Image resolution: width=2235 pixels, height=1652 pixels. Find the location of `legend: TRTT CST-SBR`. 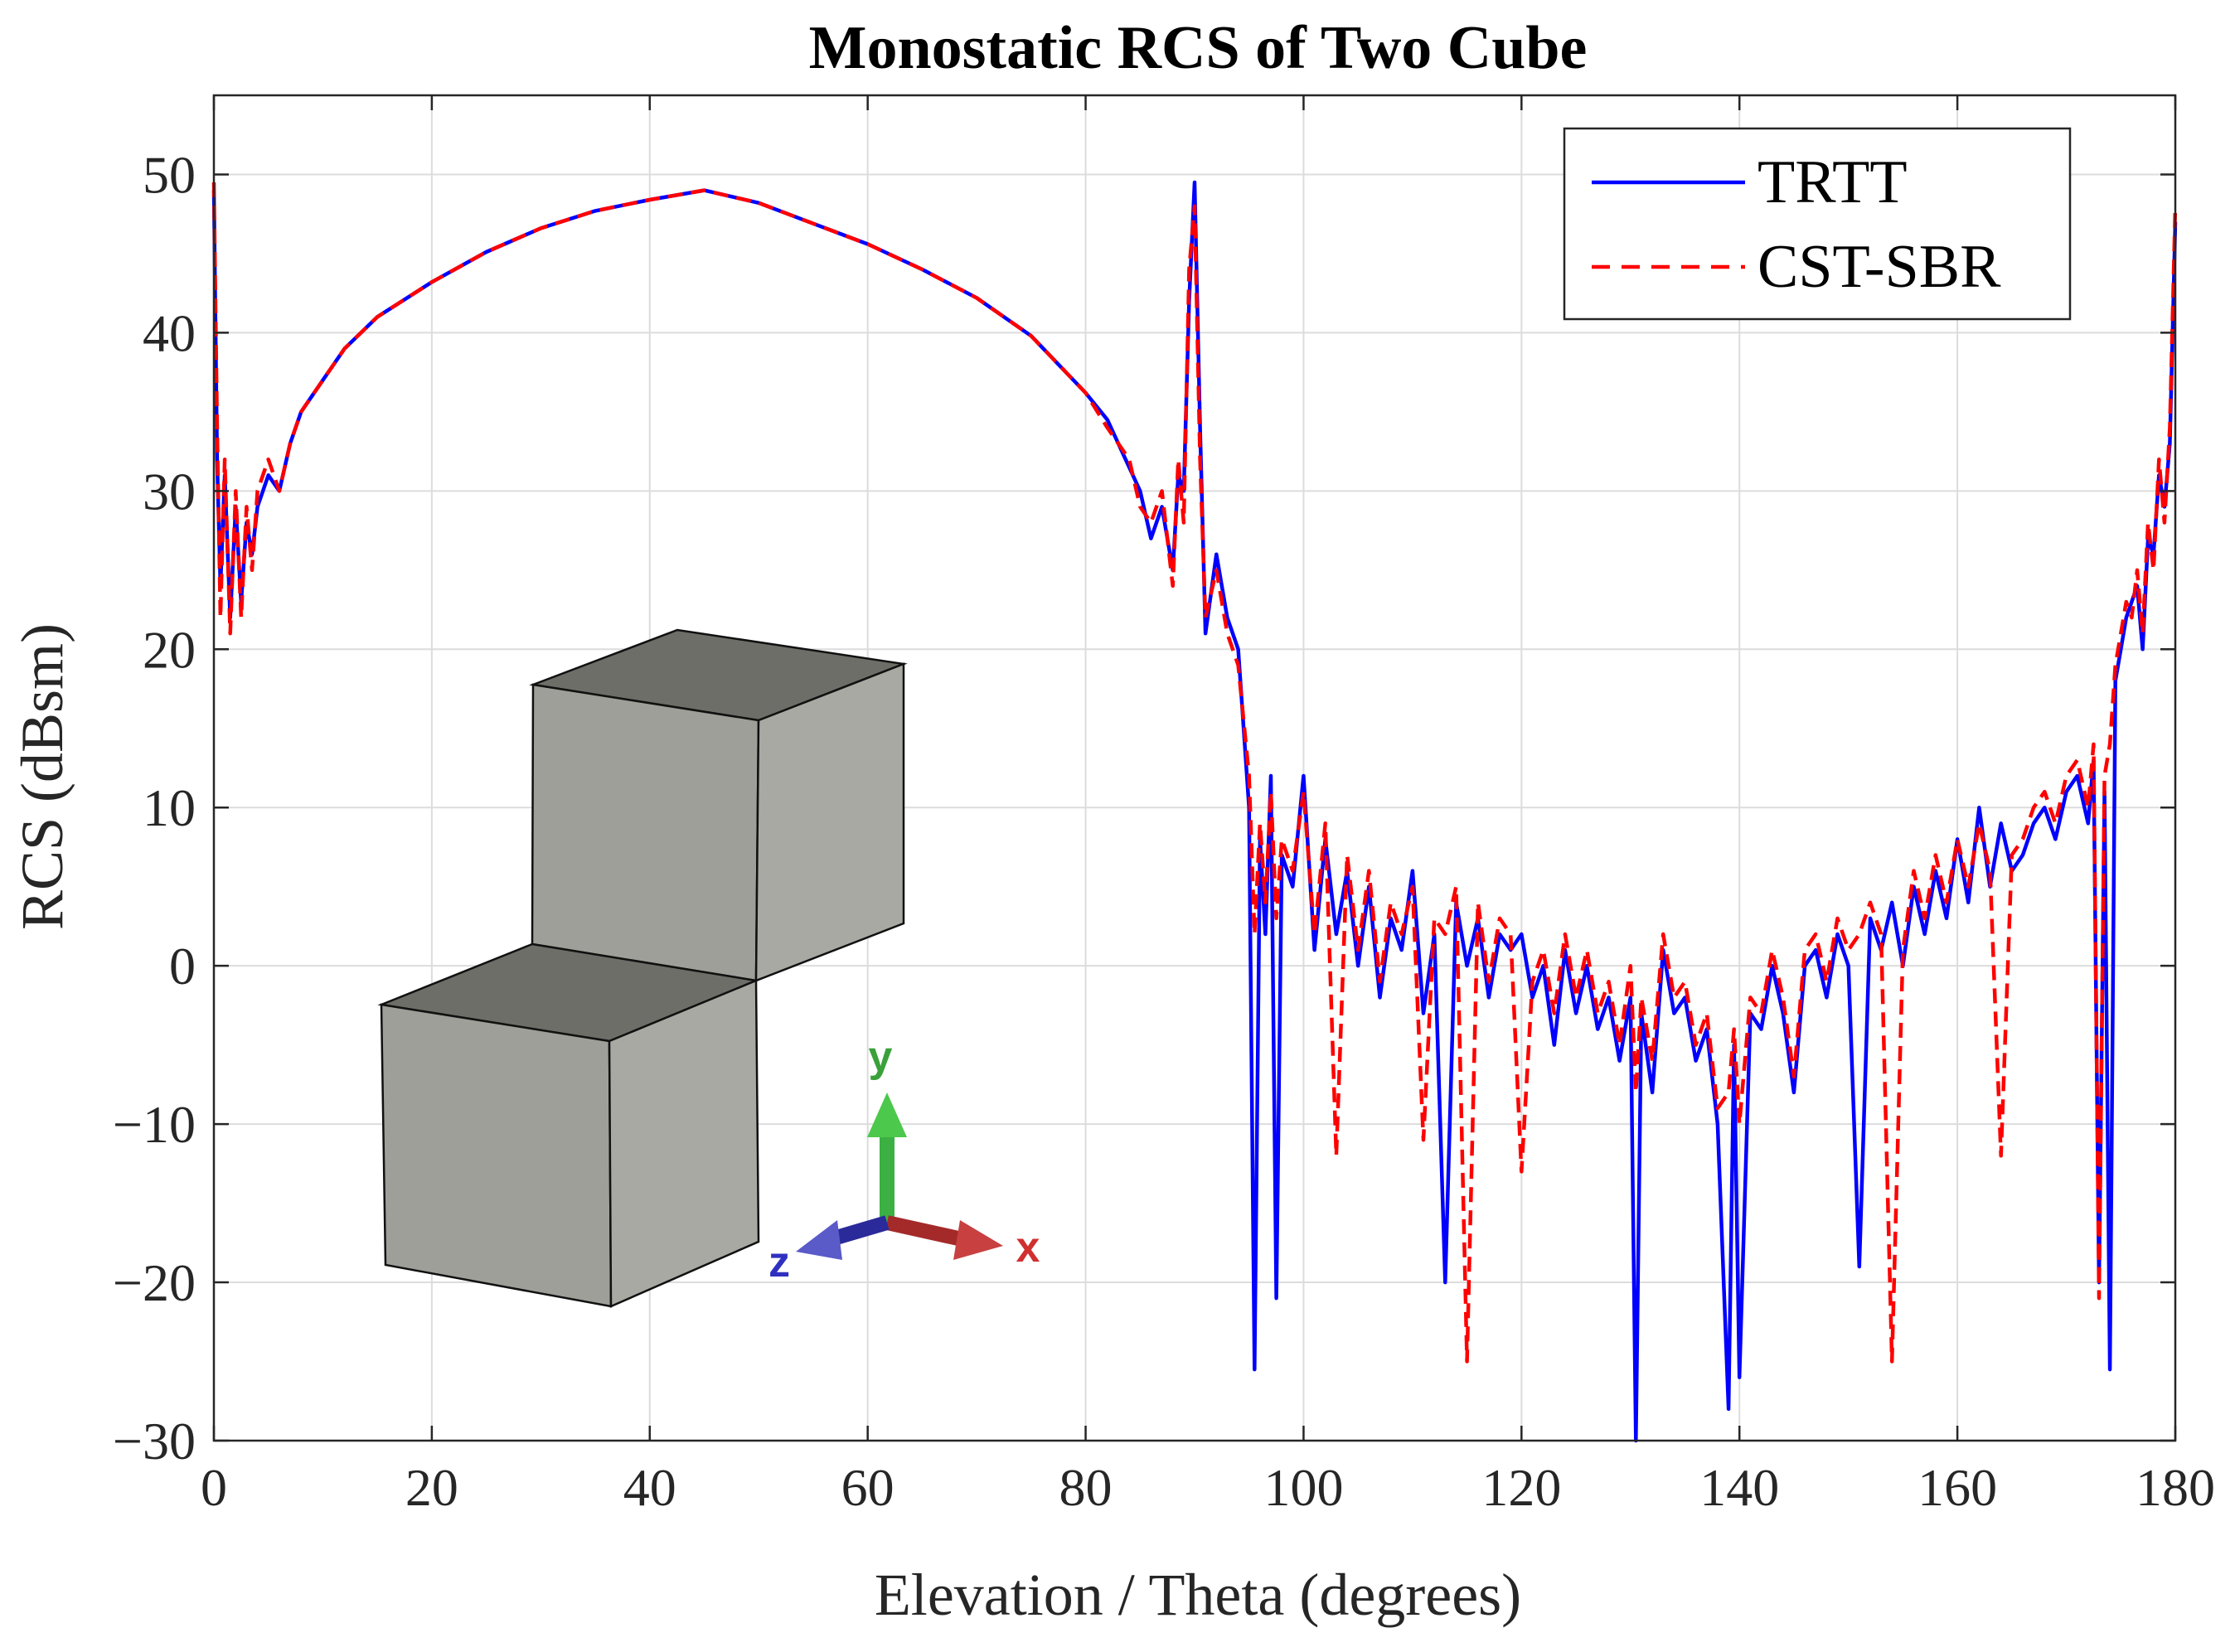

legend: TRTT CST-SBR is located at coordinates (1817, 224).